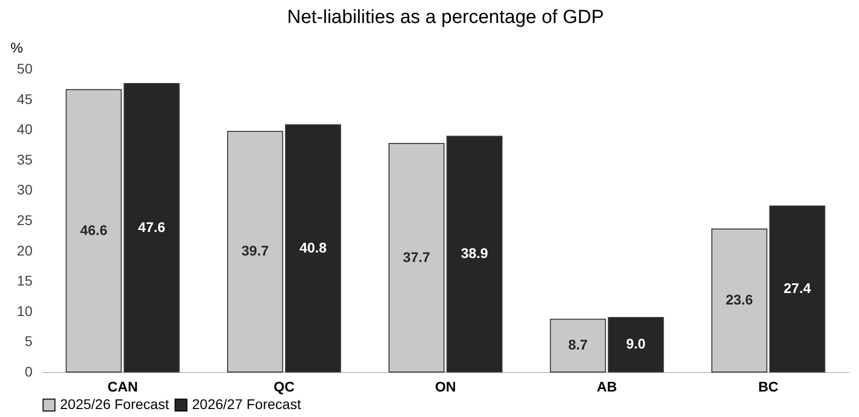 This screenshot has width=859, height=417. I want to click on y-tick-label: 50, so click(24, 68).